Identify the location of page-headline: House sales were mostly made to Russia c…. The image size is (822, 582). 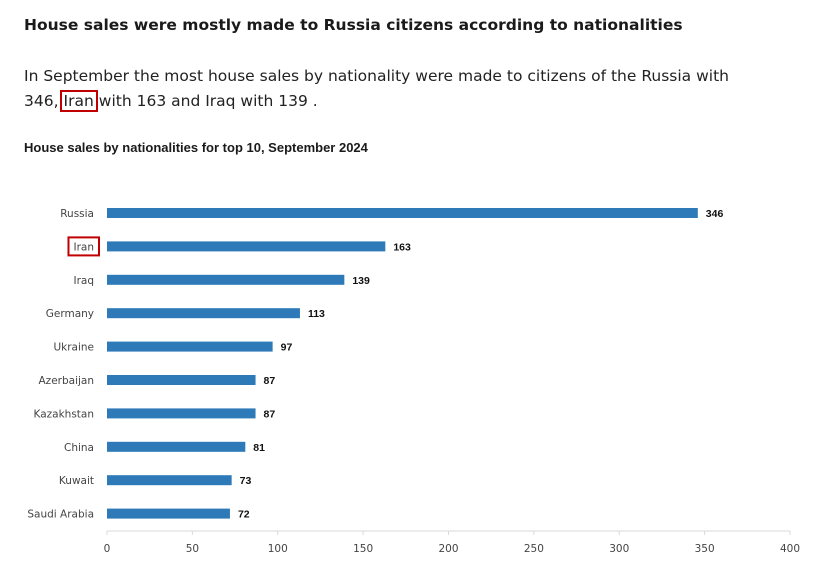
(353, 25).